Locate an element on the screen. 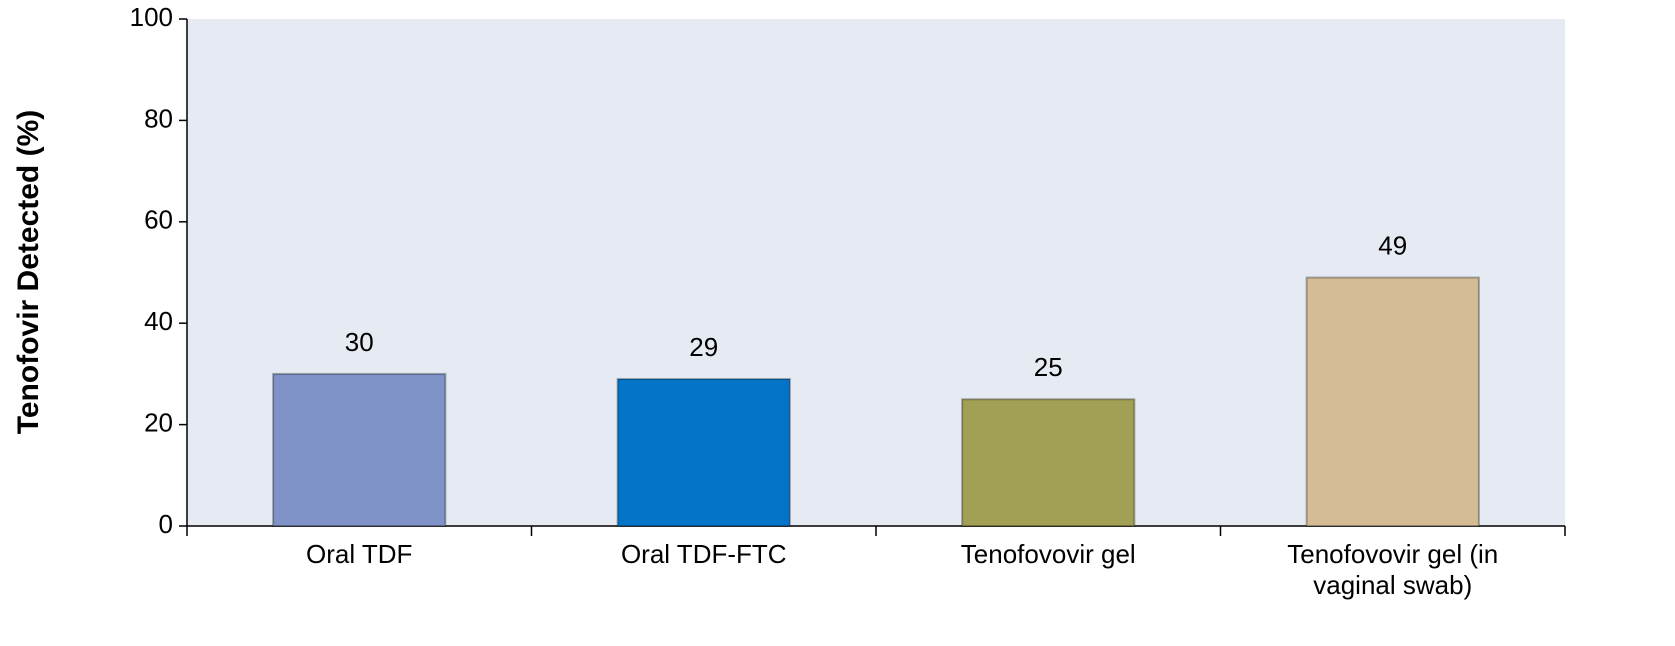 The width and height of the screenshot is (1675, 646). y-tick-label: 20 is located at coordinates (158, 422).